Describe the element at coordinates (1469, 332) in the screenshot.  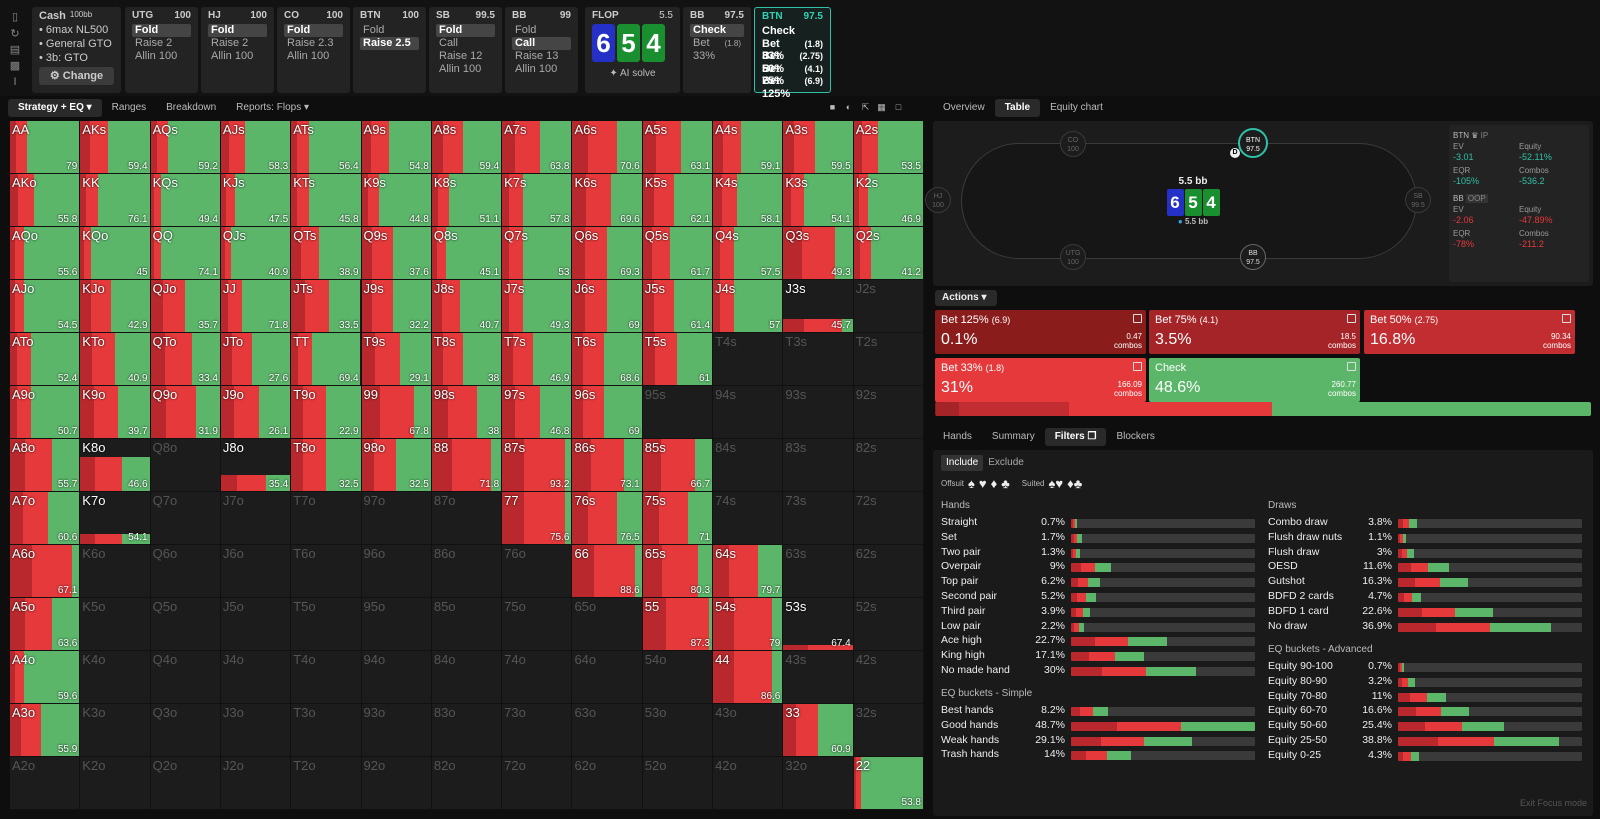
I see `action-box-bet50: Bet 50% (2.75) 16.8% 90.34 combos` at that location.